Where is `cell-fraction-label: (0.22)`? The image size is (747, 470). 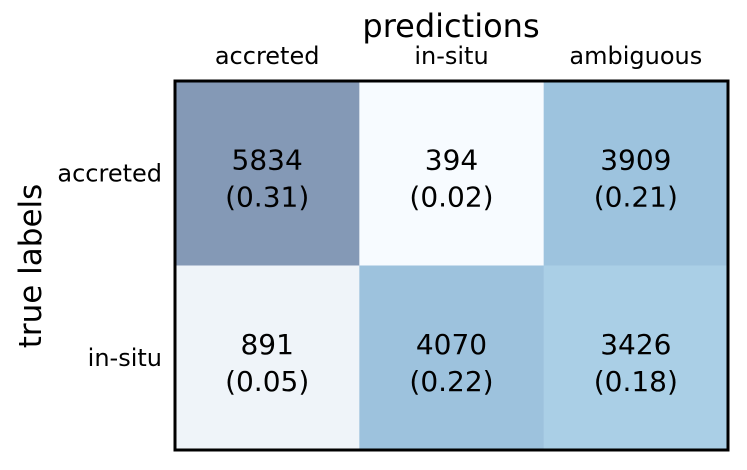 cell-fraction-label: (0.22) is located at coordinates (451, 381).